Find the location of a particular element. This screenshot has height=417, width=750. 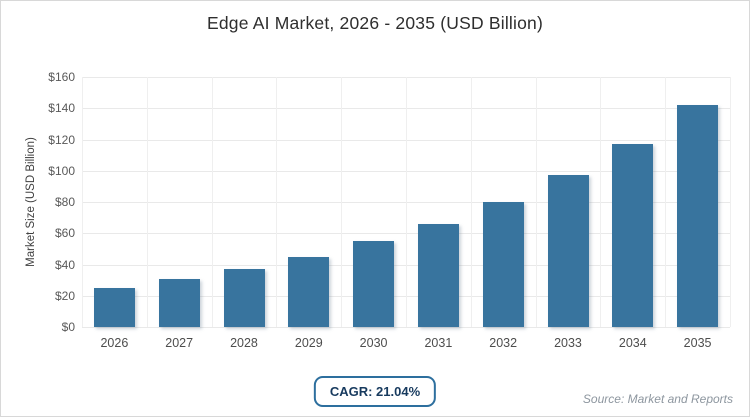

bar-2035 is located at coordinates (698, 216).